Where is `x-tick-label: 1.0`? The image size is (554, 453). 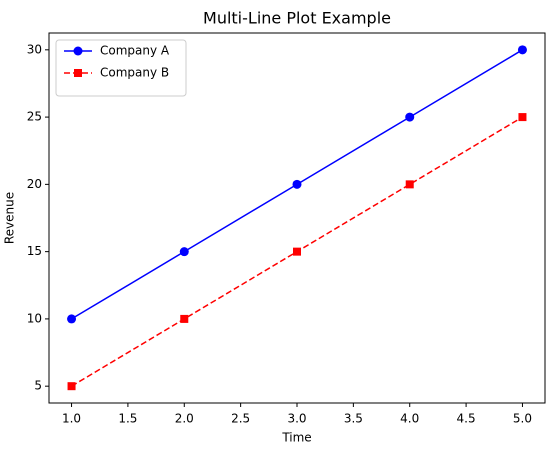
x-tick-label: 1.0 is located at coordinates (71, 419).